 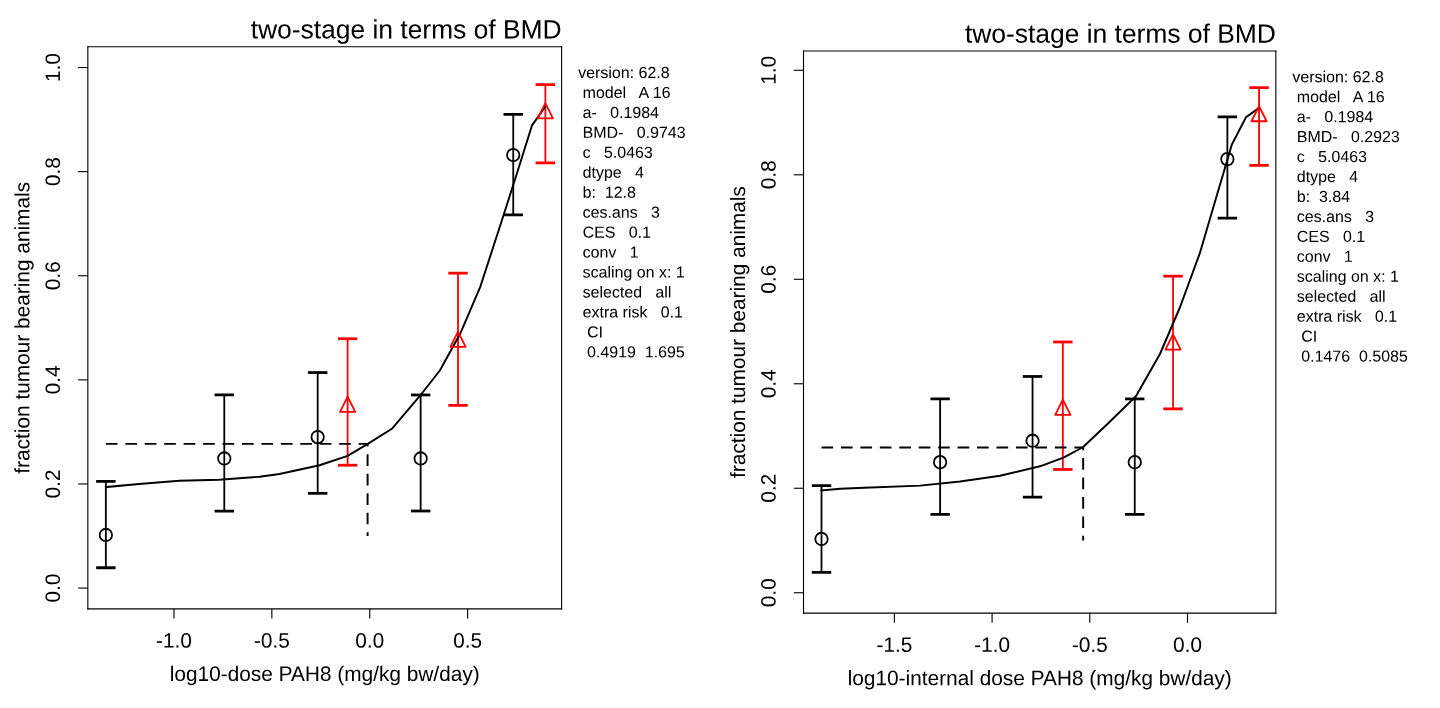 What do you see at coordinates (636, 352) in the screenshot?
I see `text: 0.4919 1.695` at bounding box center [636, 352].